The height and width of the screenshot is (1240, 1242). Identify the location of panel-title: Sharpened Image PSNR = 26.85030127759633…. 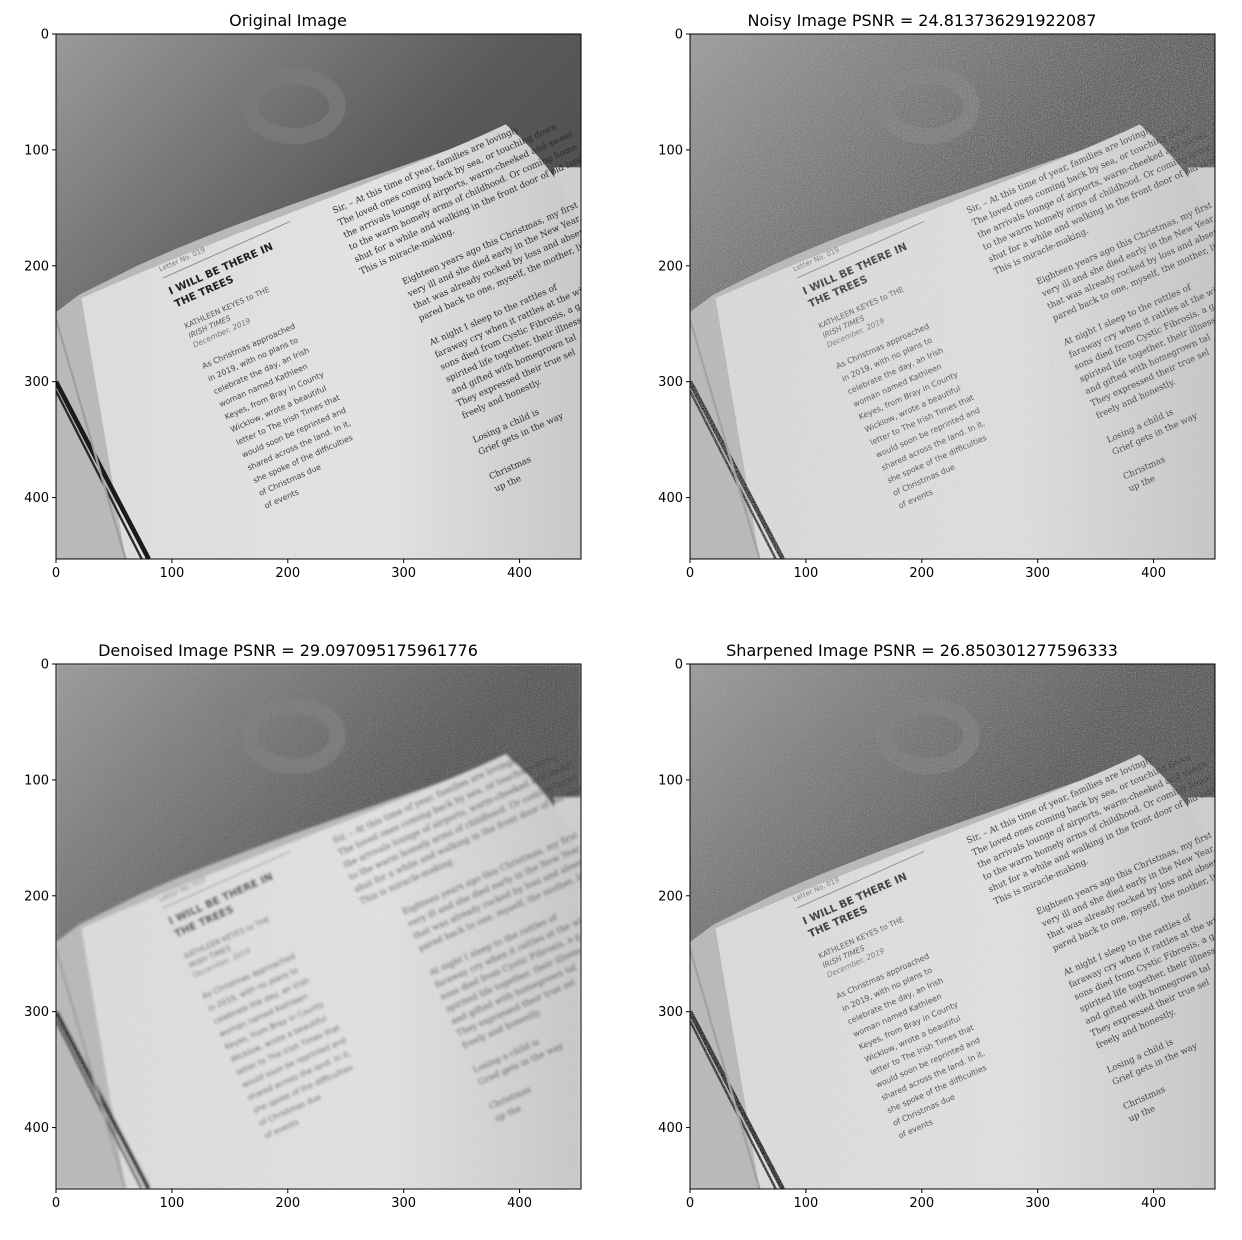
(922, 650).